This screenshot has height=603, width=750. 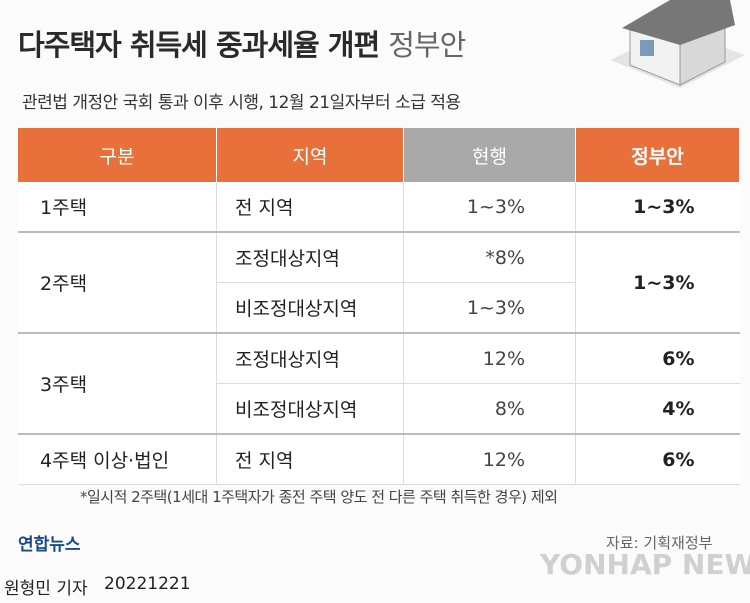 I want to click on header-row: 구분 지역 현행 정부안, so click(x=379, y=155).